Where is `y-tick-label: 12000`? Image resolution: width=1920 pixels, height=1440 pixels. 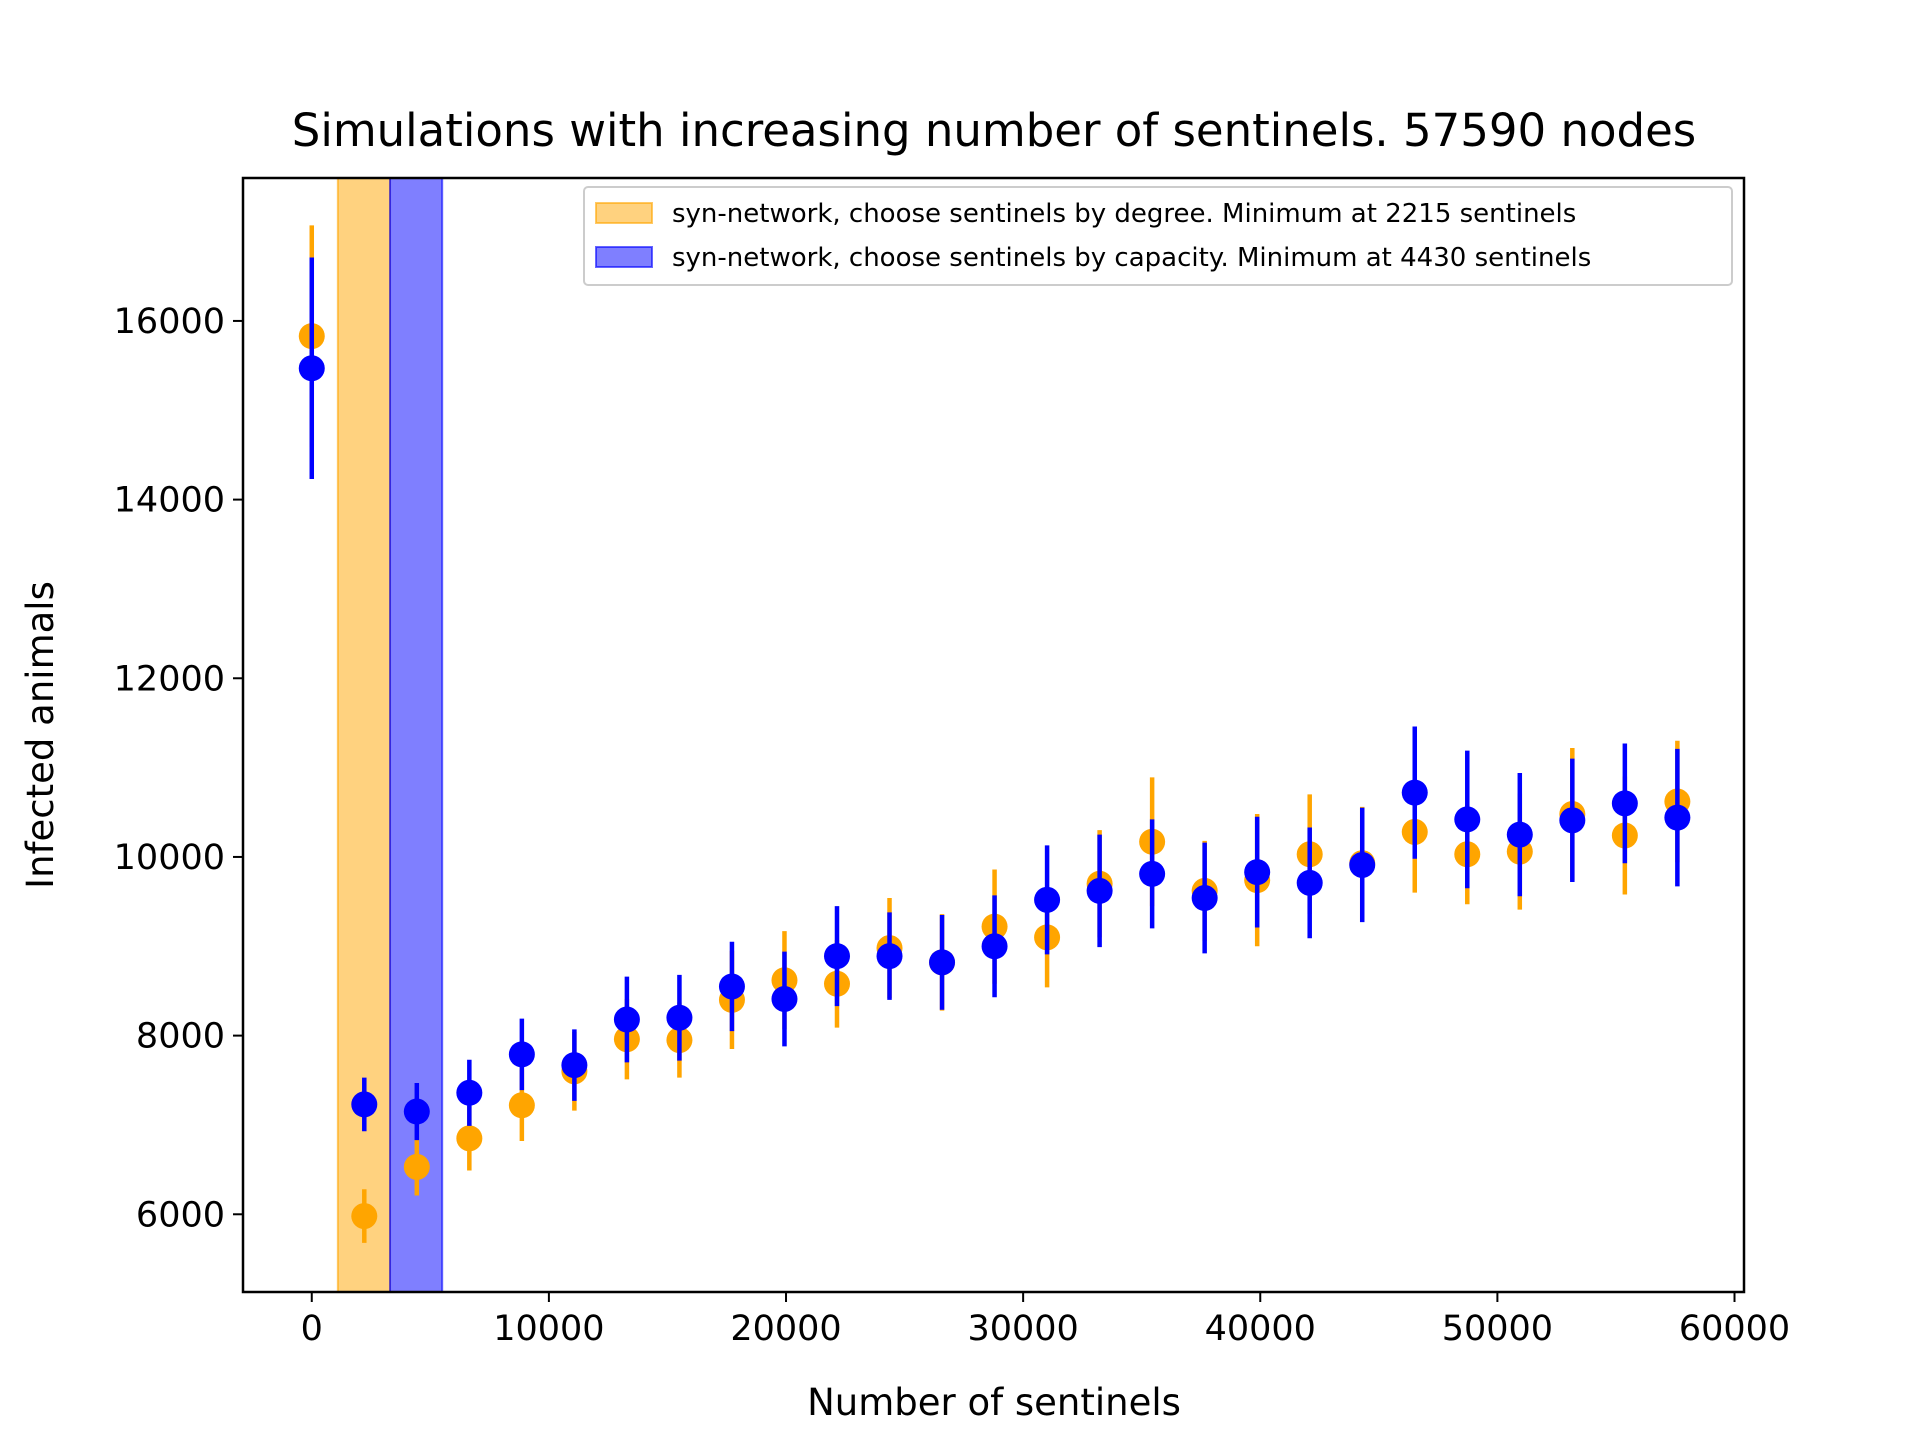 y-tick-label: 12000 is located at coordinates (169, 679).